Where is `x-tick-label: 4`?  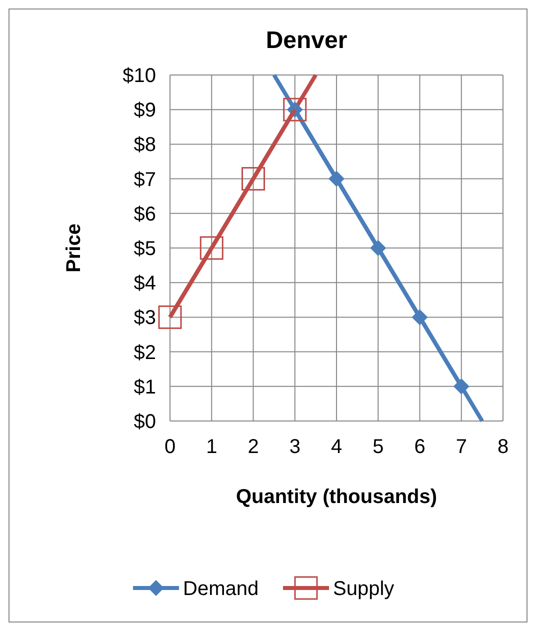
x-tick-label: 4 is located at coordinates (336, 447).